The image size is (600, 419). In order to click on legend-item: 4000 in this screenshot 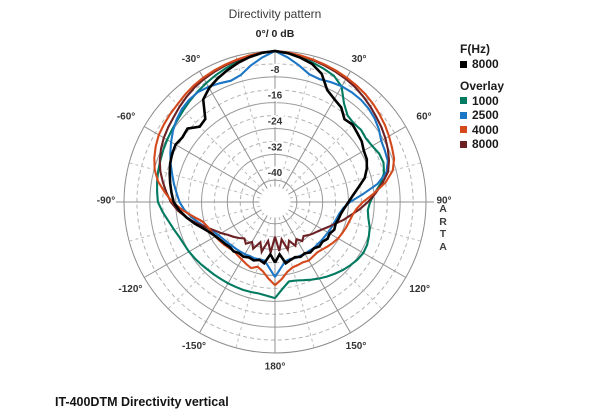, I will do `click(482, 130)`.